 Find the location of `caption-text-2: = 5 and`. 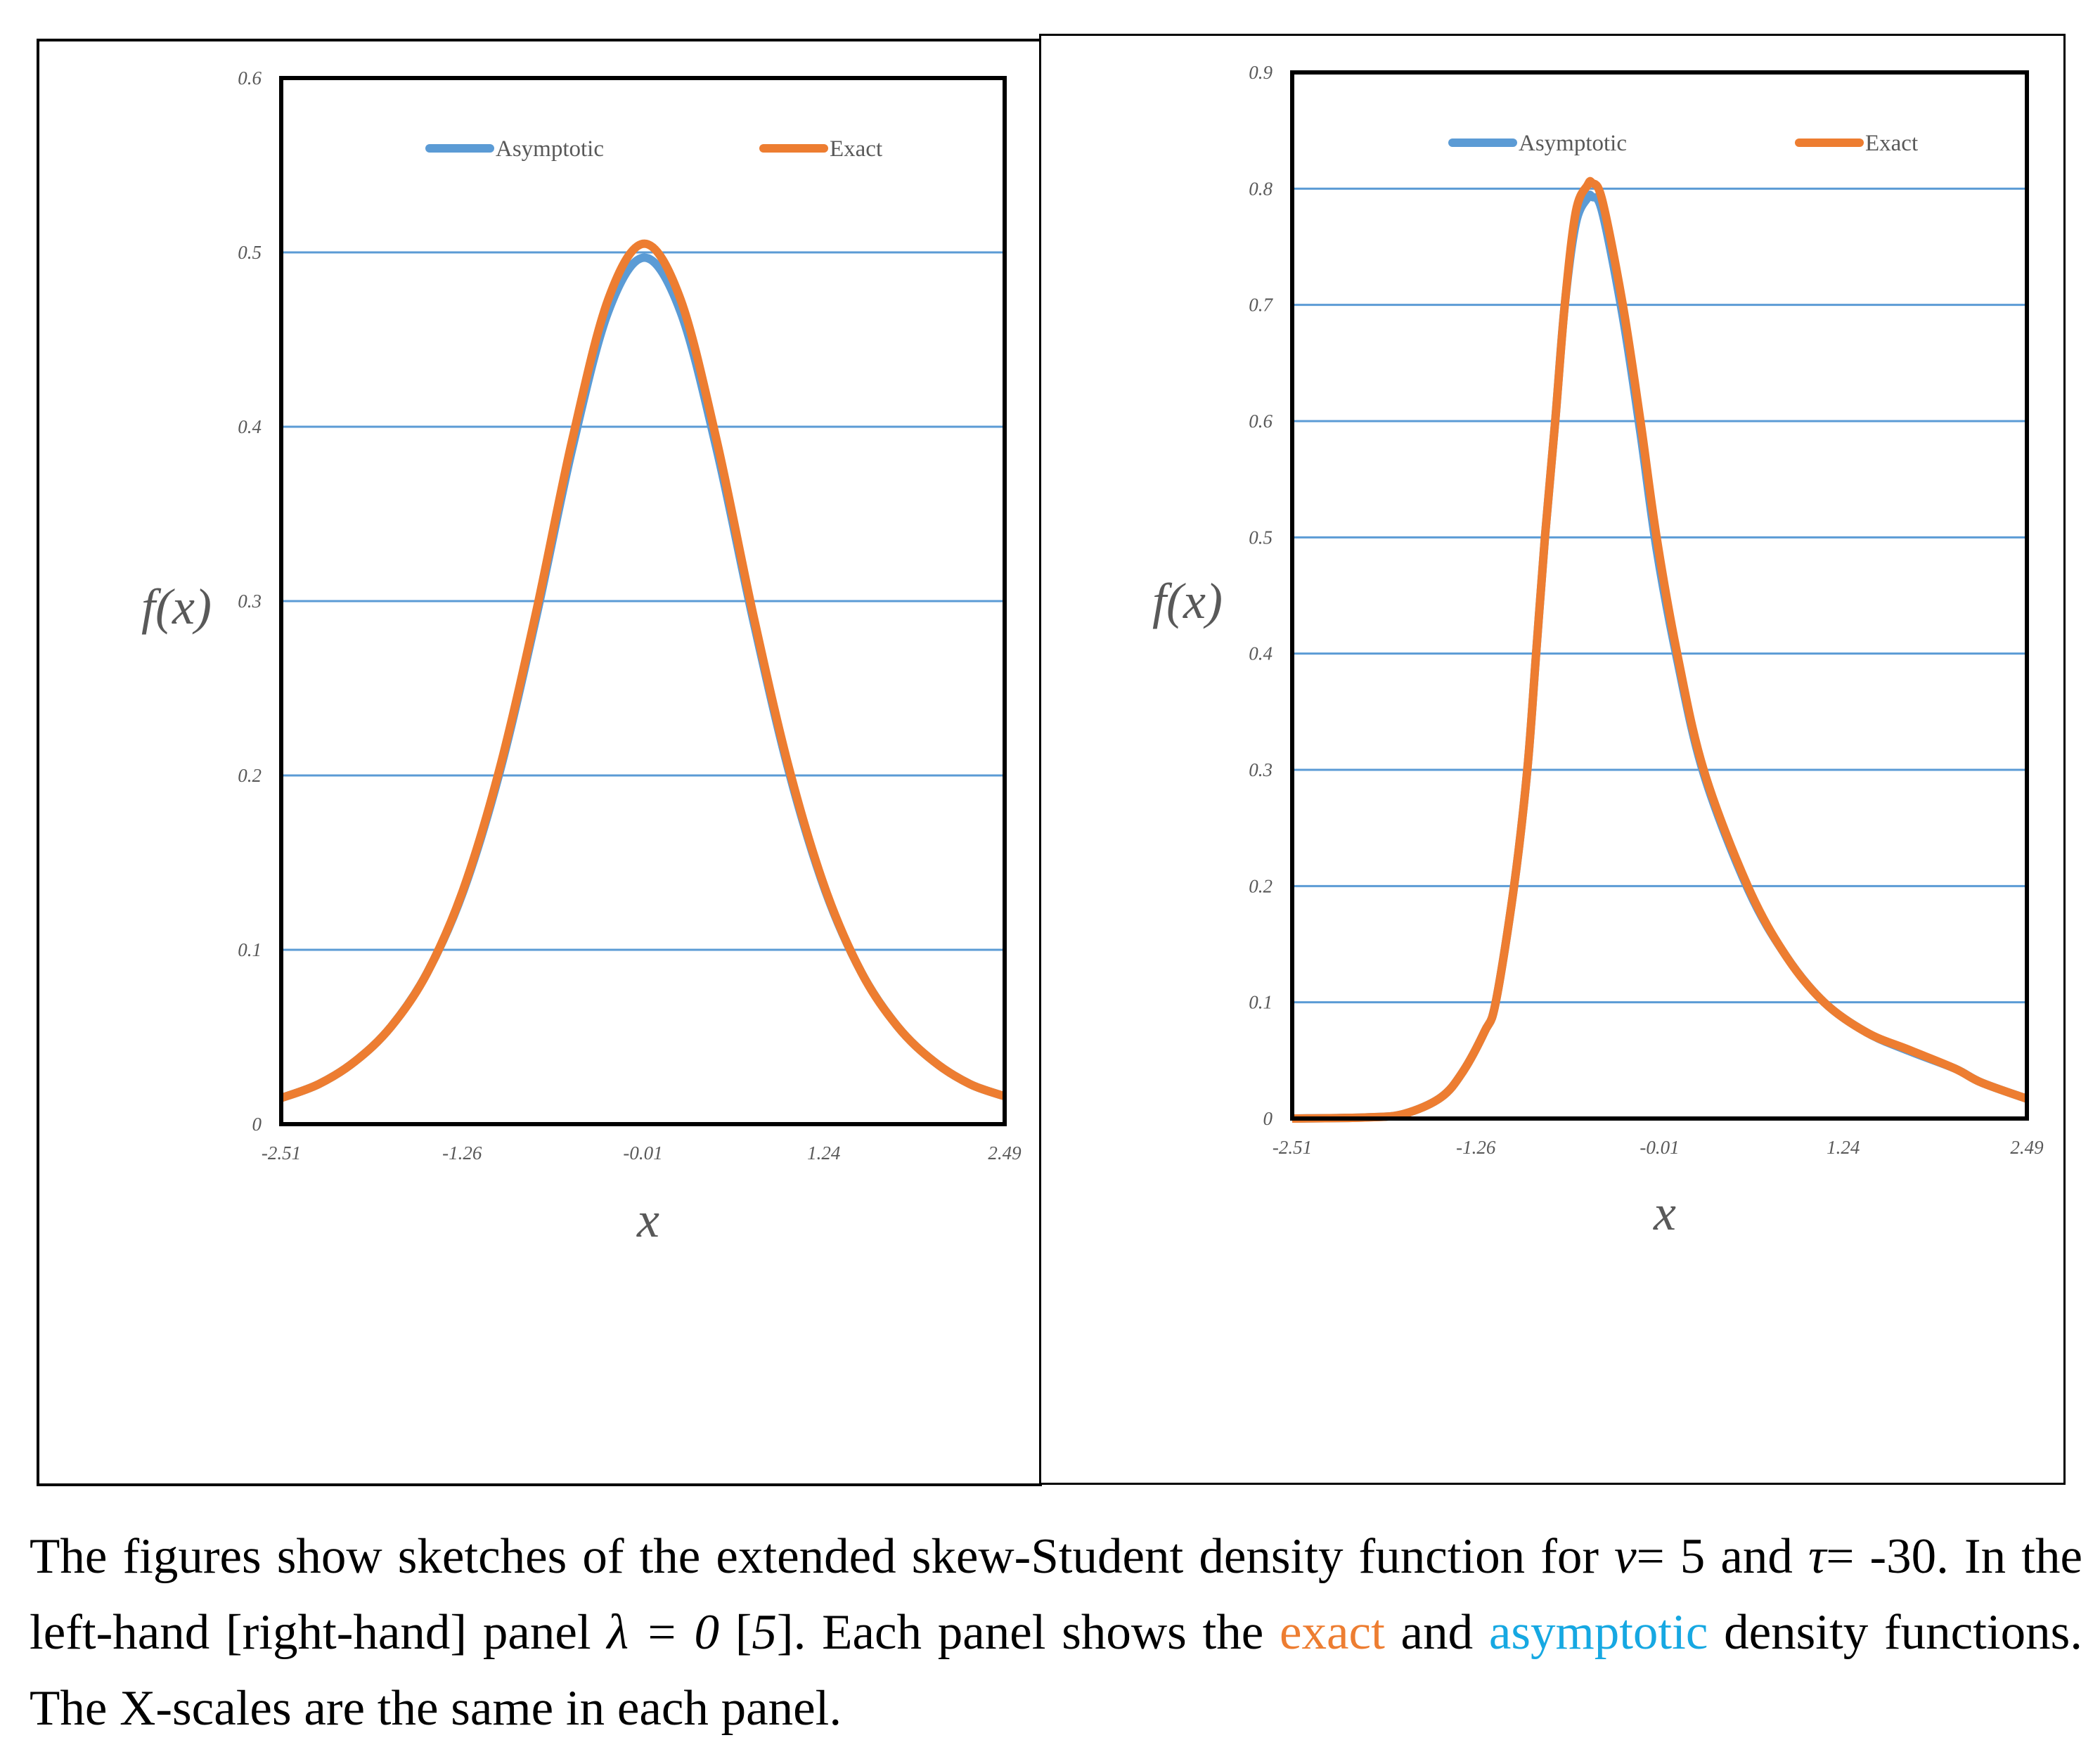

caption-text-2: = 5 and is located at coordinates (1722, 1556).